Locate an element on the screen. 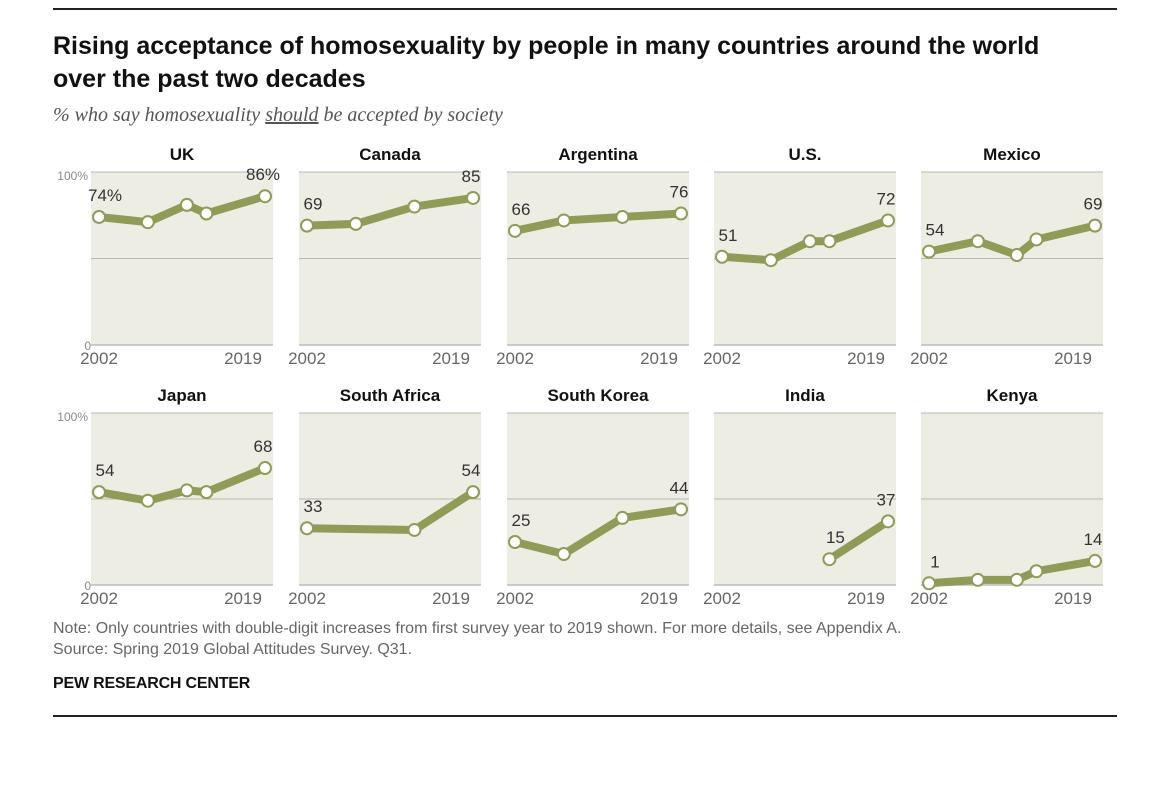  x-tick-start-argentina: 2002 is located at coordinates (515, 358).